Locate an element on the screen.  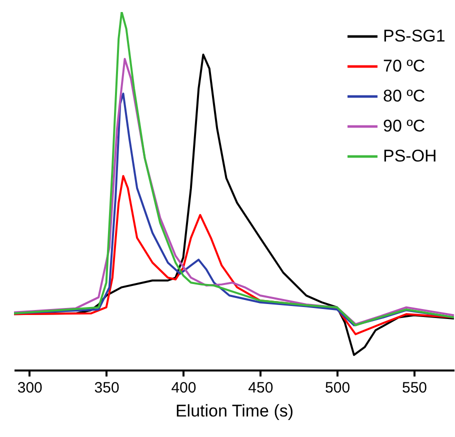
x-axis-title: Elution Time (s) is located at coordinates (234, 411).